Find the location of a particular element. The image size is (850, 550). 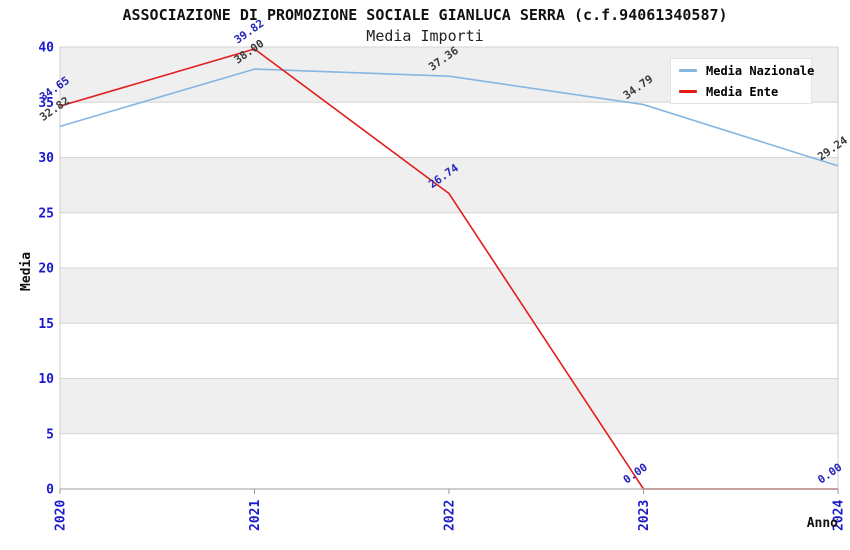

y-tick-label: 40 is located at coordinates (46, 48).